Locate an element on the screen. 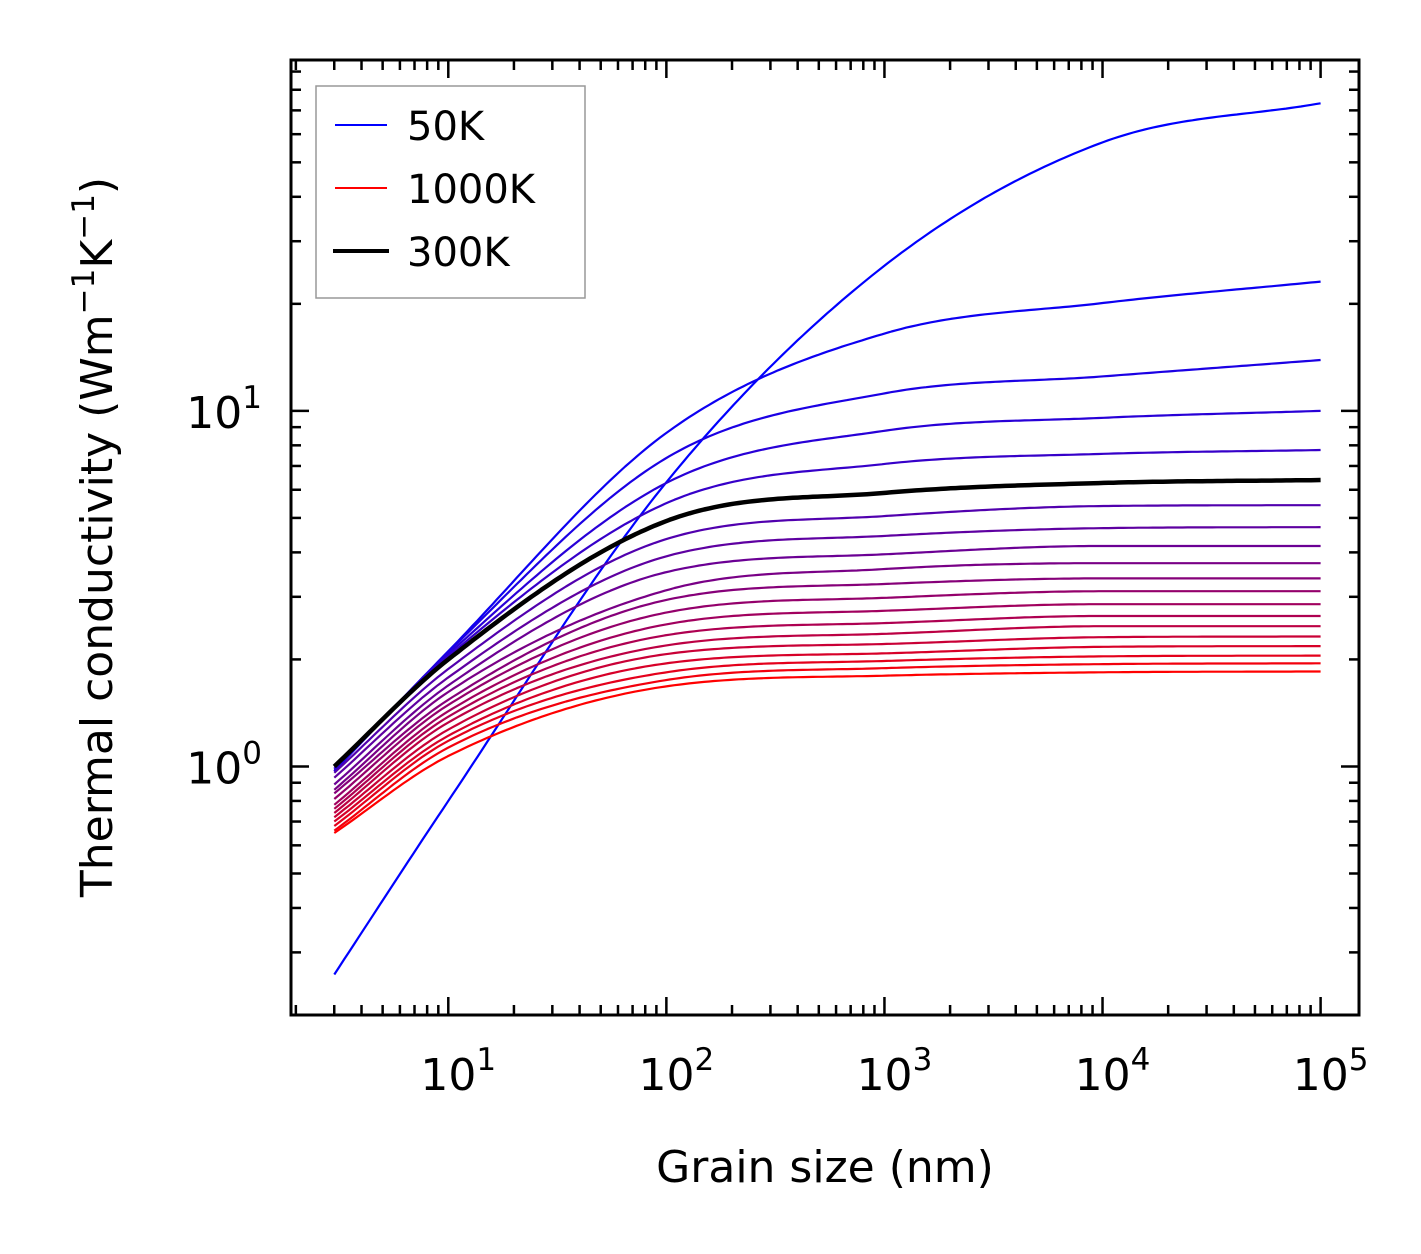  series-line-700k is located at coordinates (827, 712).